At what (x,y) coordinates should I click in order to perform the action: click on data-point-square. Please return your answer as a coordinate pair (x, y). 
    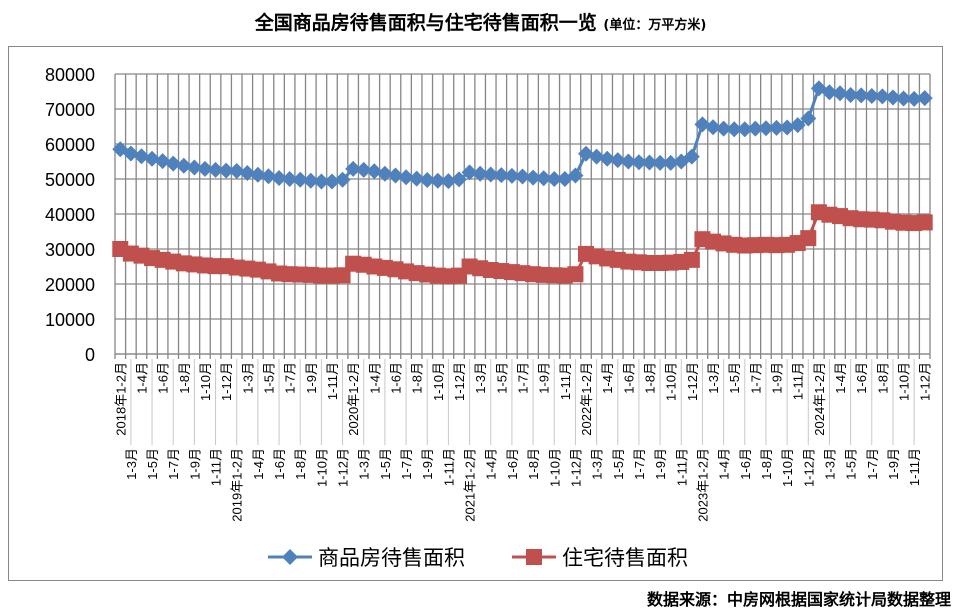
    Looking at the image, I should click on (575, 274).